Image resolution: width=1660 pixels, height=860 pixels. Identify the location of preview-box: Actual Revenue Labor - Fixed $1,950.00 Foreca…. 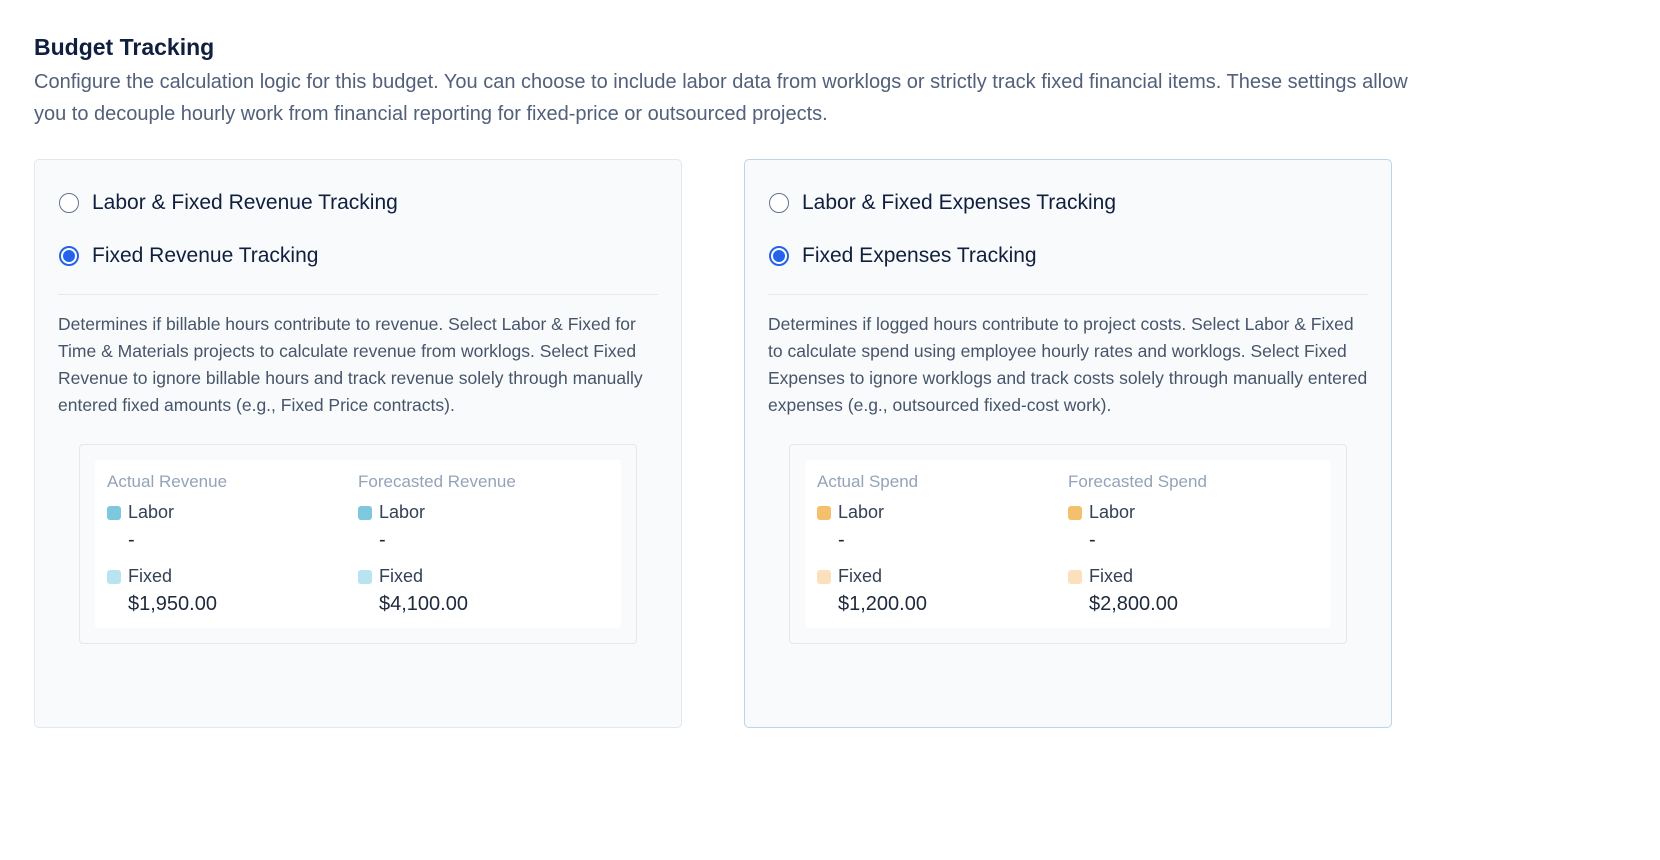
(358, 544).